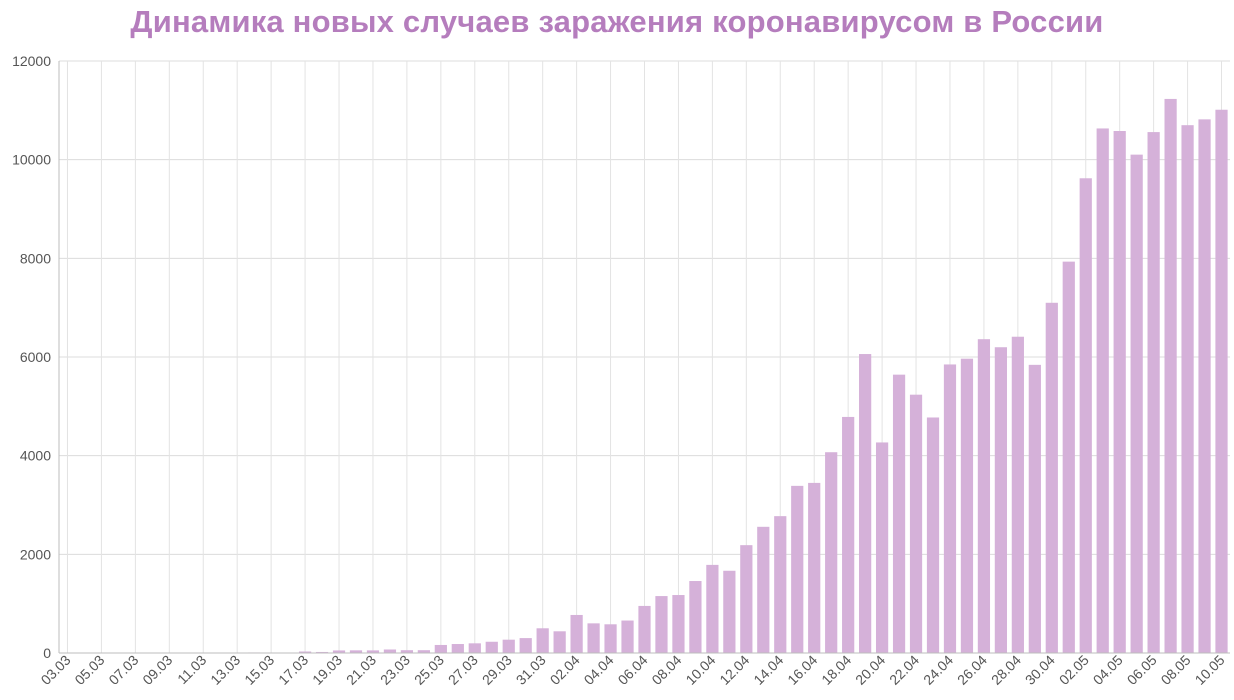 The height and width of the screenshot is (700, 1234). I want to click on x-tick-label: 02.05, so click(1074, 670).